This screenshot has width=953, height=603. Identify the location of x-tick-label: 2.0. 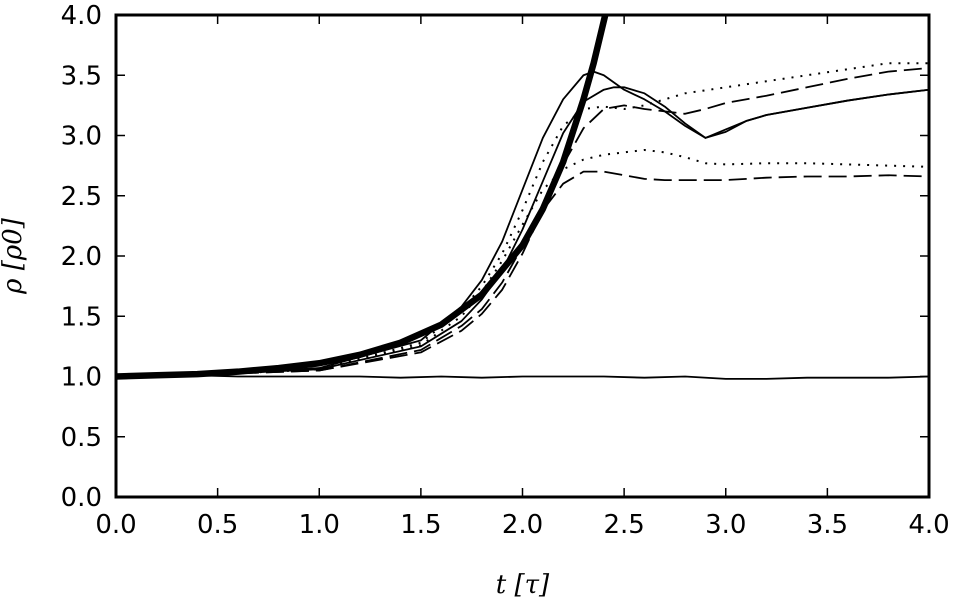
(522, 525).